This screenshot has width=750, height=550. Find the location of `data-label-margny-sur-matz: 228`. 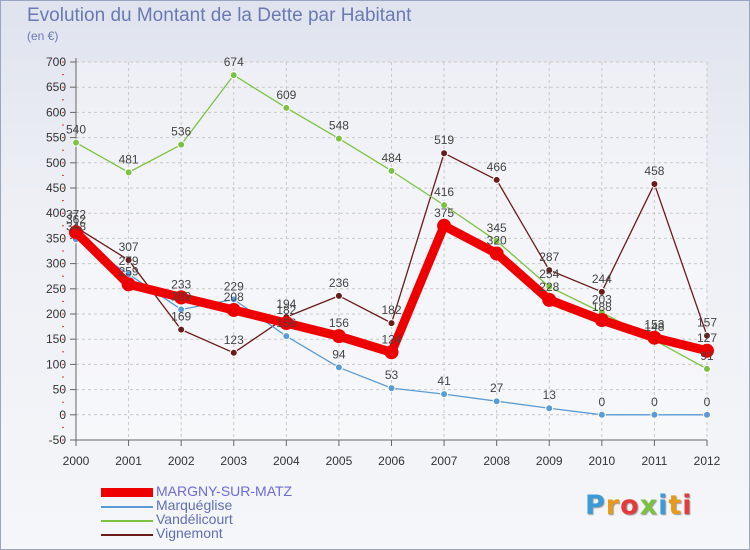

data-label-margny-sur-matz: 228 is located at coordinates (549, 287).